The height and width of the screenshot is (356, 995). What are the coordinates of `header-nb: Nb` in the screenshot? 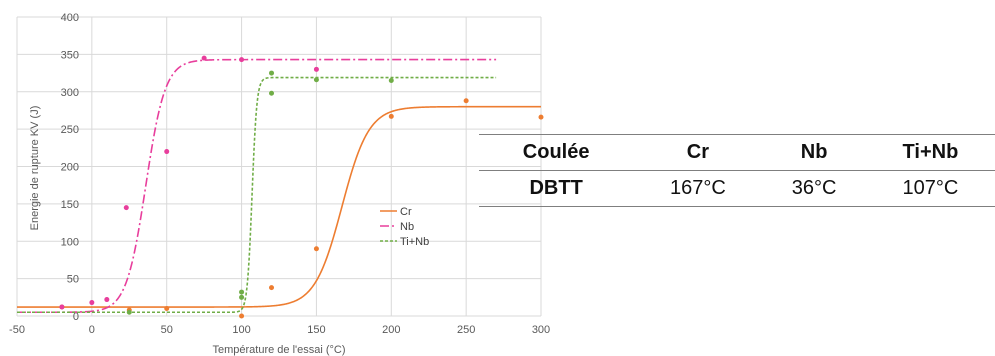 It's located at (814, 152).